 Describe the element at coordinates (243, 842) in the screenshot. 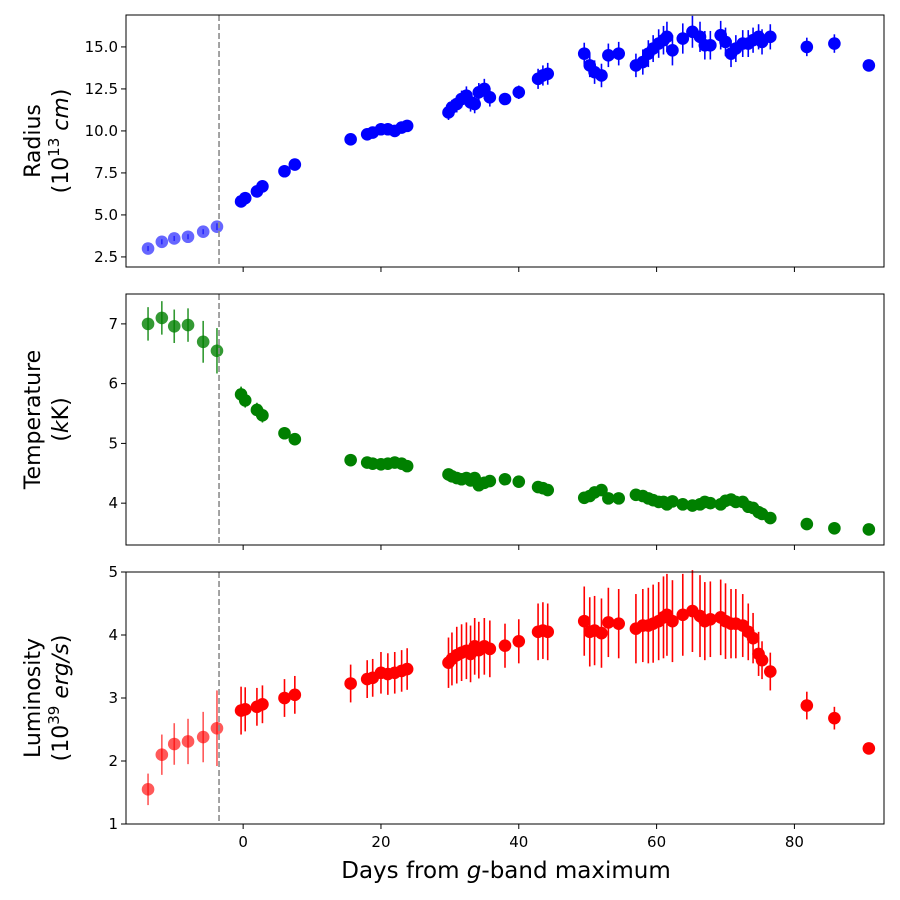

I see `x-tick-label: 0` at that location.